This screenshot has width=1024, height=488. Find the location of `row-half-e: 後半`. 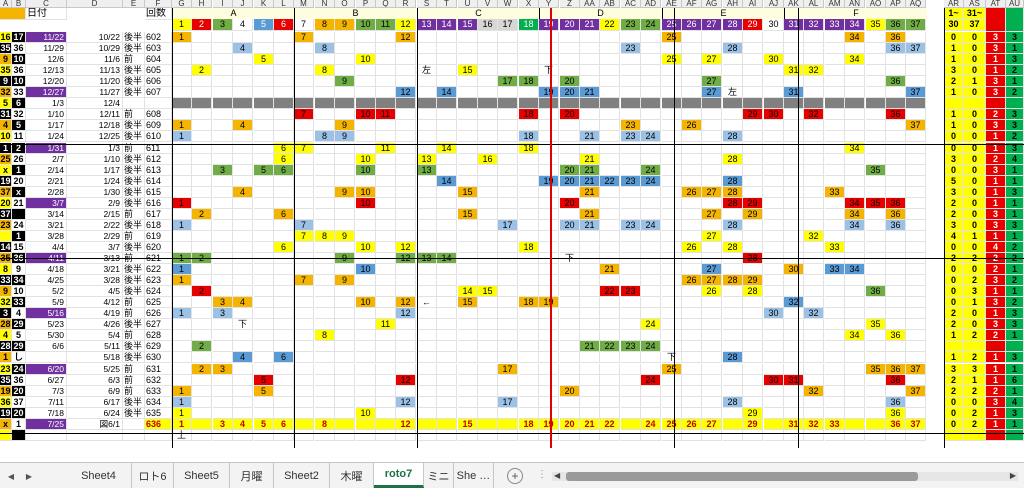

row-half-e: 後半 is located at coordinates (134, 247).